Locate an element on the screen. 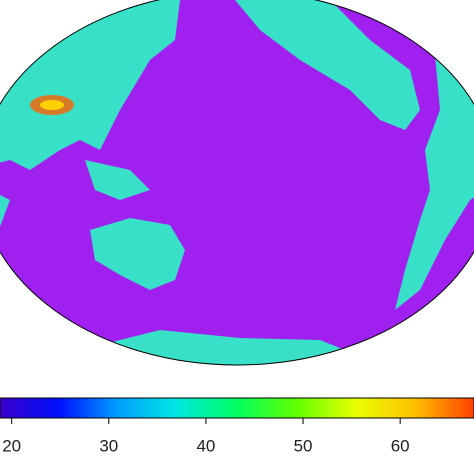 The width and height of the screenshot is (474, 474). tick-label: 40 is located at coordinates (205, 445).